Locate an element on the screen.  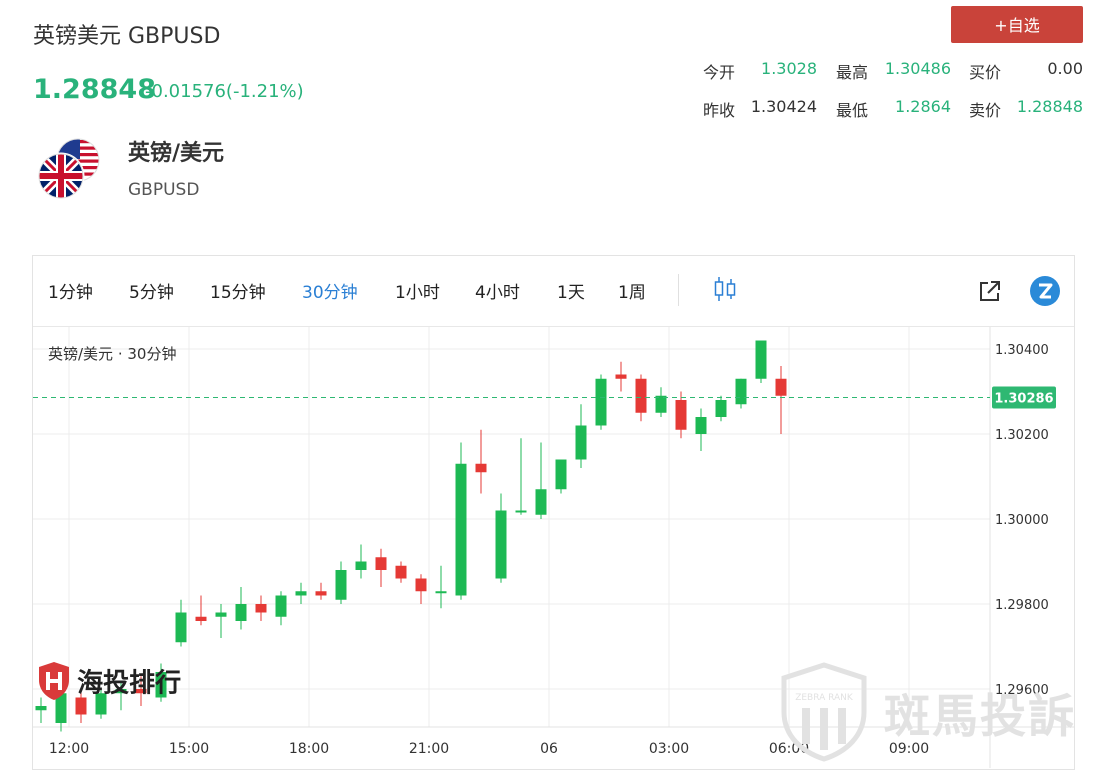
haitou-watermark-text: 海投排行 is located at coordinates (129, 683).